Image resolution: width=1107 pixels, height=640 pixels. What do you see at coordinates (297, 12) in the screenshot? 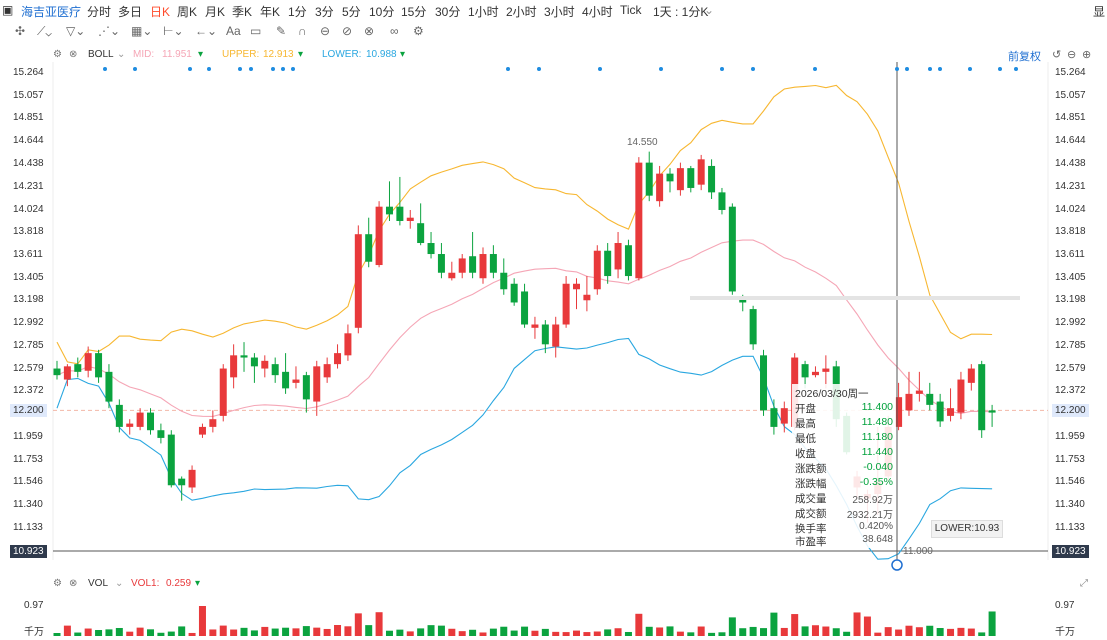
I see `tab-1min: 1分` at bounding box center [297, 12].